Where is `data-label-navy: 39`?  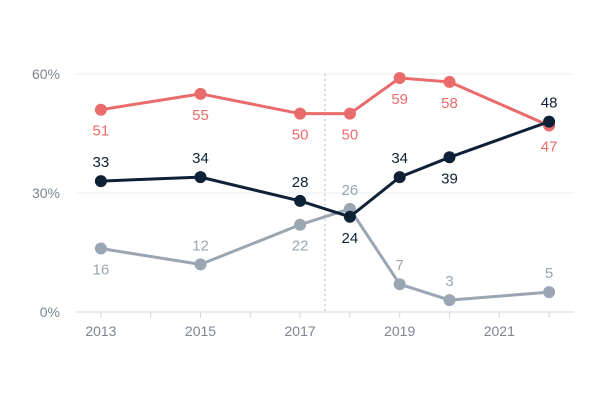 data-label-navy: 39 is located at coordinates (449, 178).